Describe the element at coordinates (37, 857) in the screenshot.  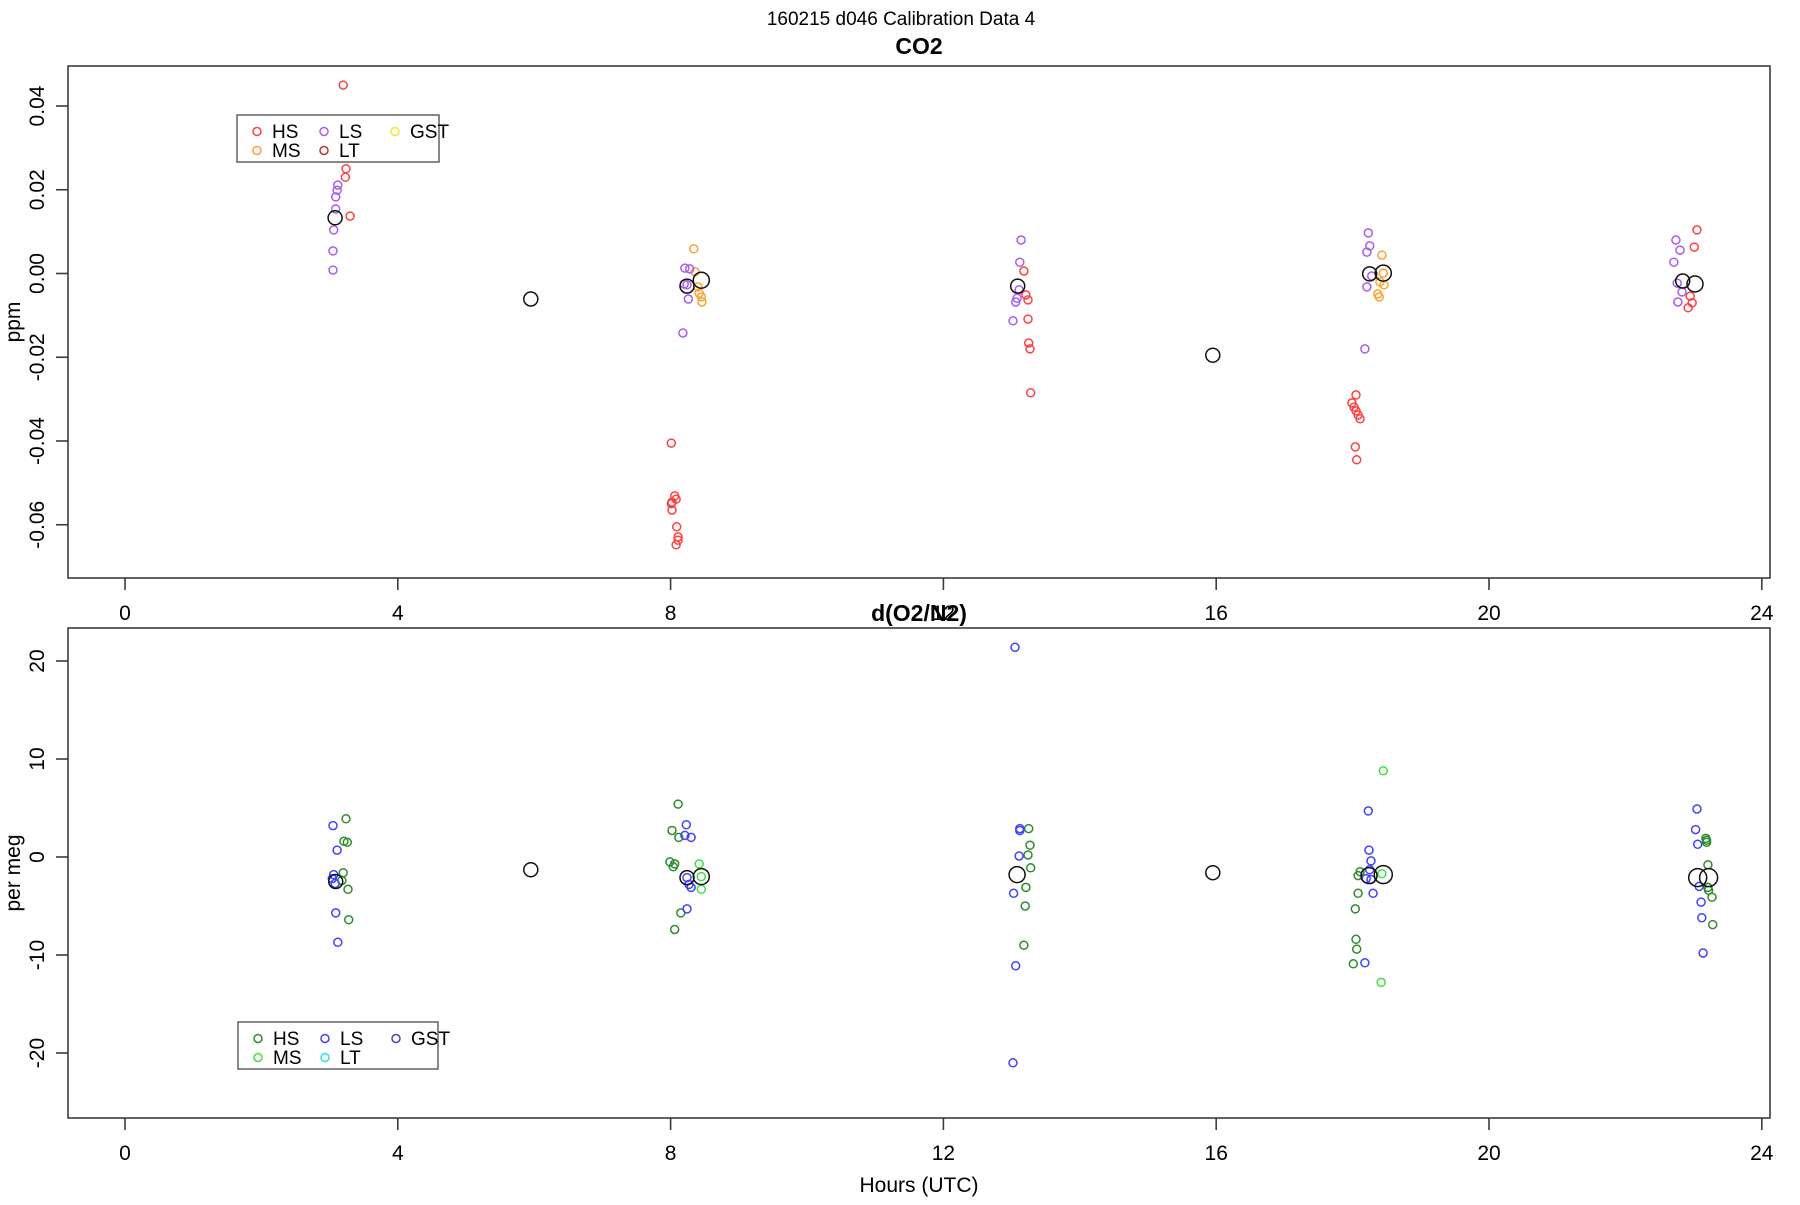
I see `y-tick-label: 0` at that location.